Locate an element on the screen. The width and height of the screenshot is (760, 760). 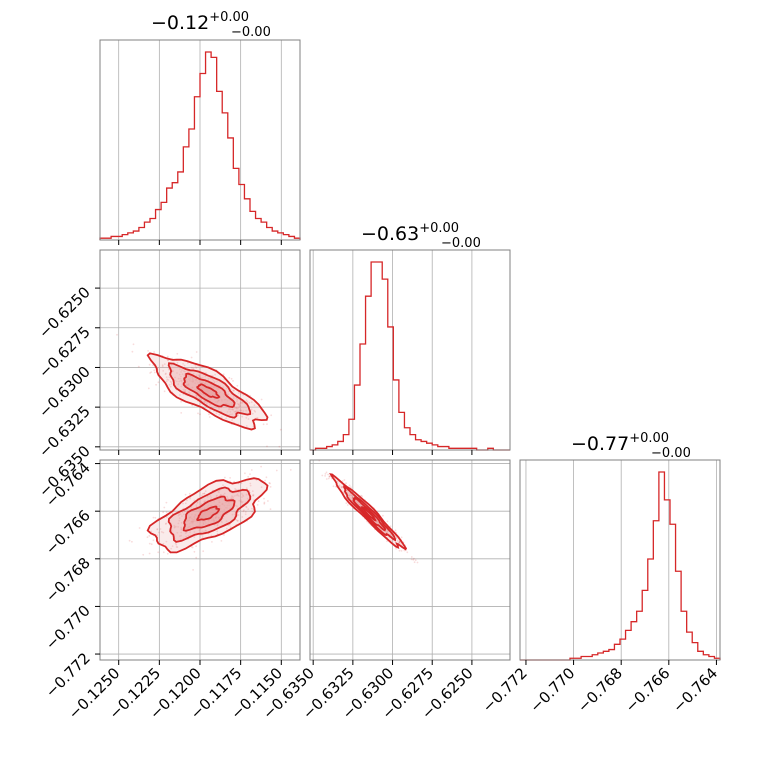
panel-2-0-content is located at coordinates (210, 518).